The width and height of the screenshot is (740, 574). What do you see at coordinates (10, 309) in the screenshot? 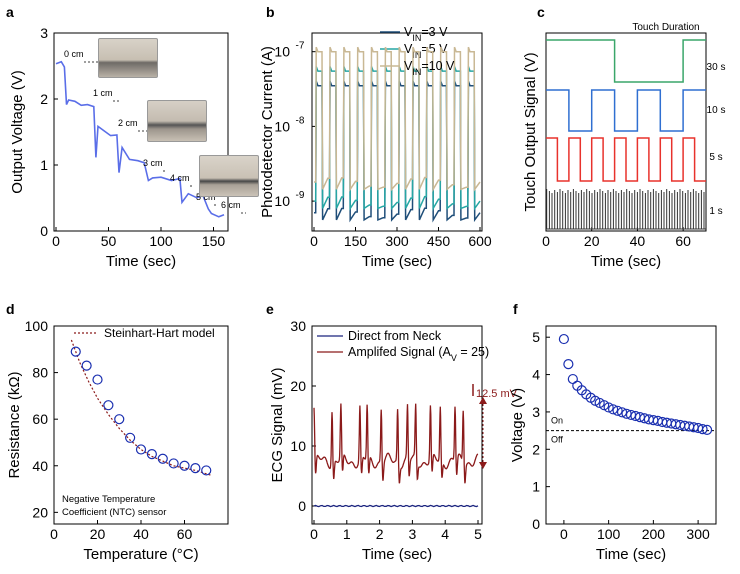
I see `panel-label-d: d` at bounding box center [10, 309].